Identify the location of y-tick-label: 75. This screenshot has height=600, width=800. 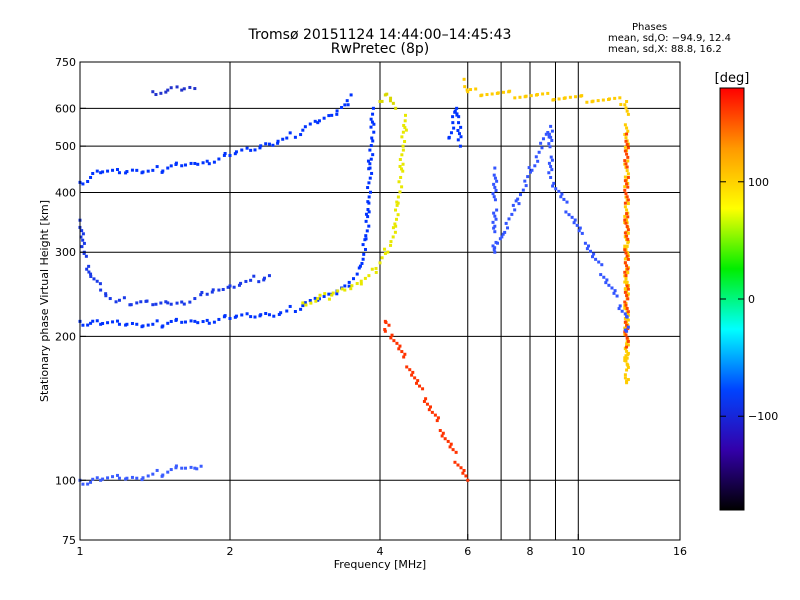
(69, 540).